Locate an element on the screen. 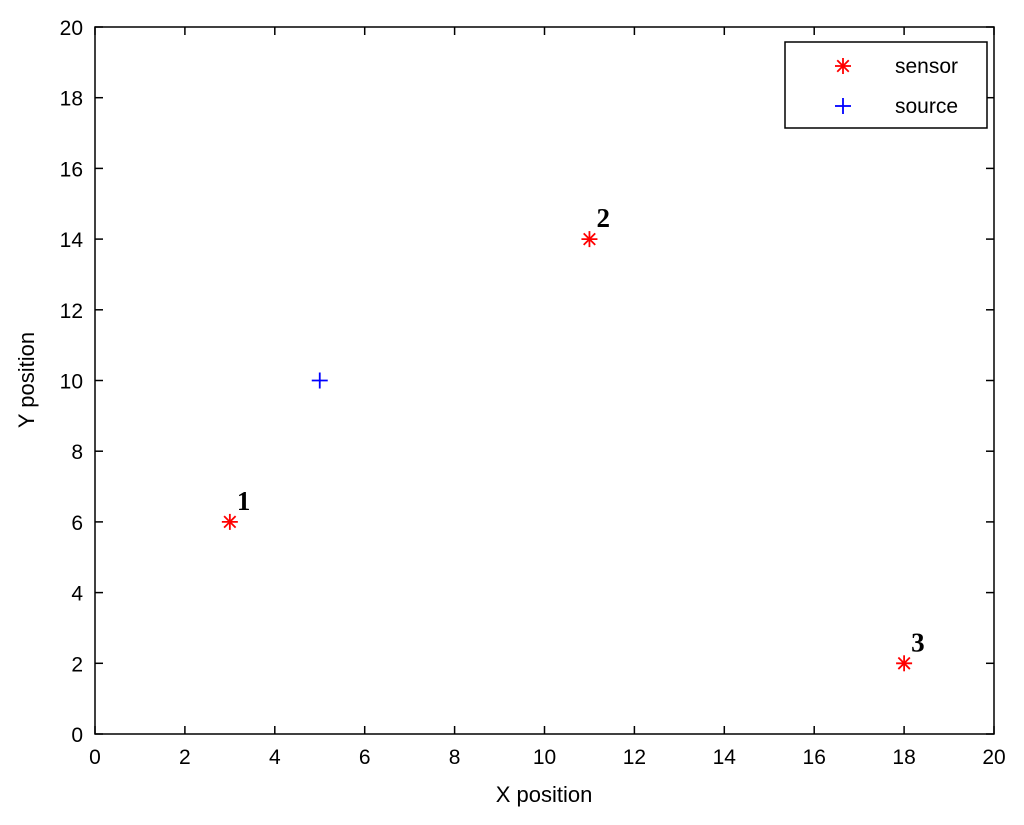  y-tick-label: 6 is located at coordinates (77, 523).